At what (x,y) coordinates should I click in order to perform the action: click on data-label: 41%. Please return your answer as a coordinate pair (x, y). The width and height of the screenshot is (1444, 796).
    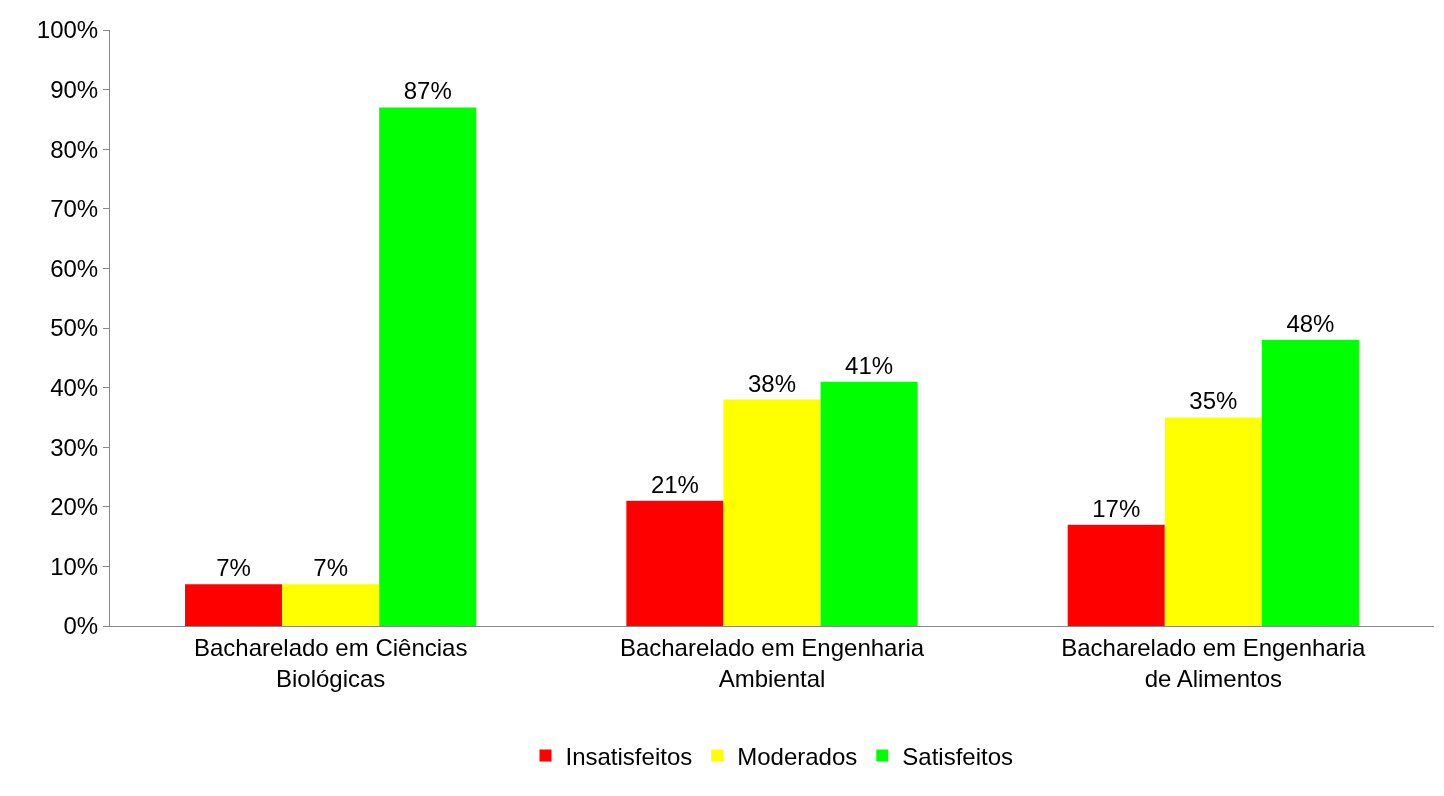
    Looking at the image, I should click on (869, 365).